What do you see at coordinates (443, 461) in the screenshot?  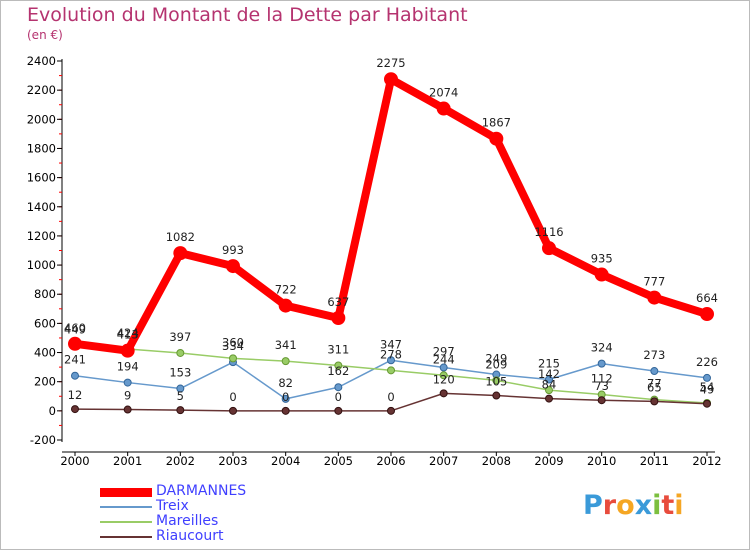 I see `x-tick-label: 2007` at bounding box center [443, 461].